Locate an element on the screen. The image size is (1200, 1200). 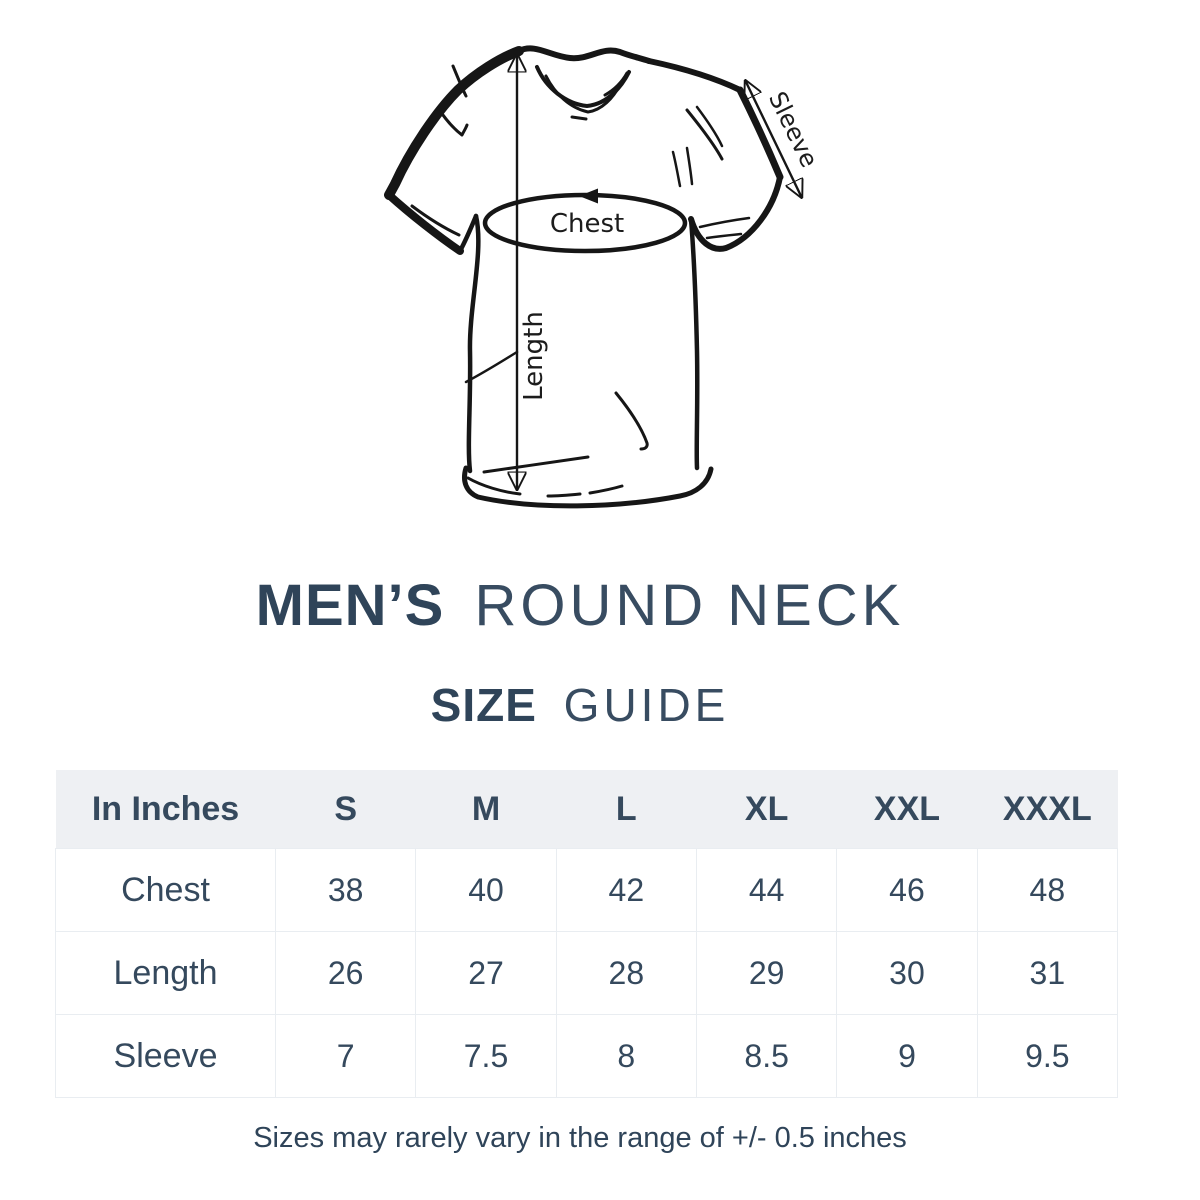
size-cell: 8 is located at coordinates (626, 1056).